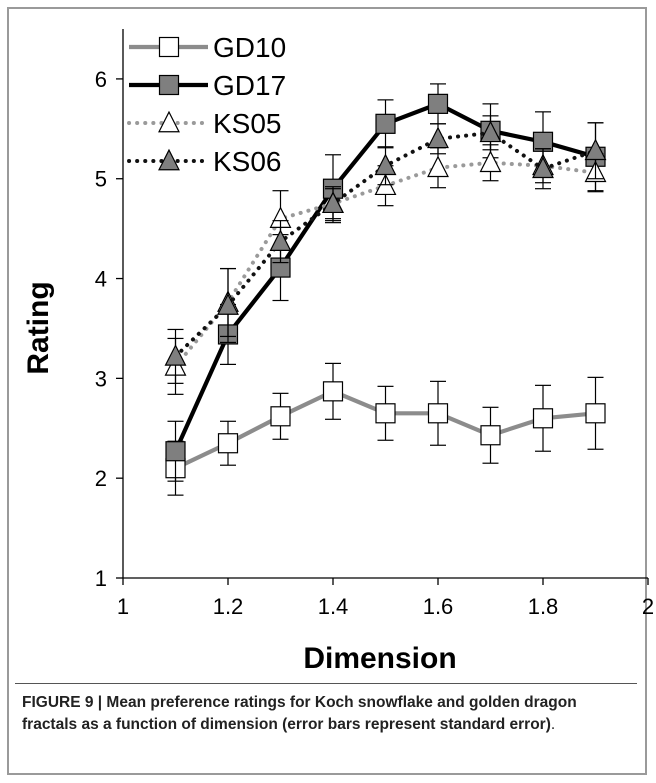 Image resolution: width=656 pixels, height=783 pixels. I want to click on x-tick-label: 1.4, so click(333, 606).